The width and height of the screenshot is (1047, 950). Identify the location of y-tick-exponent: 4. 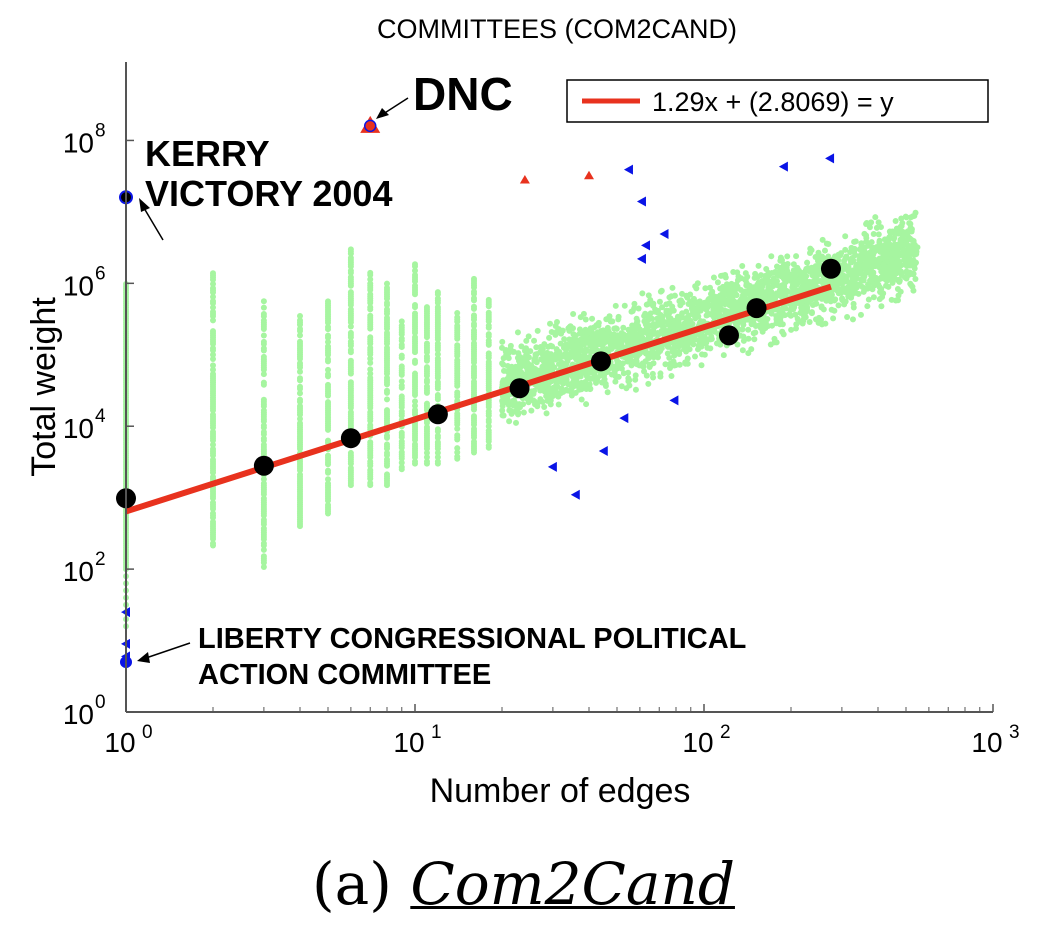
(100, 416).